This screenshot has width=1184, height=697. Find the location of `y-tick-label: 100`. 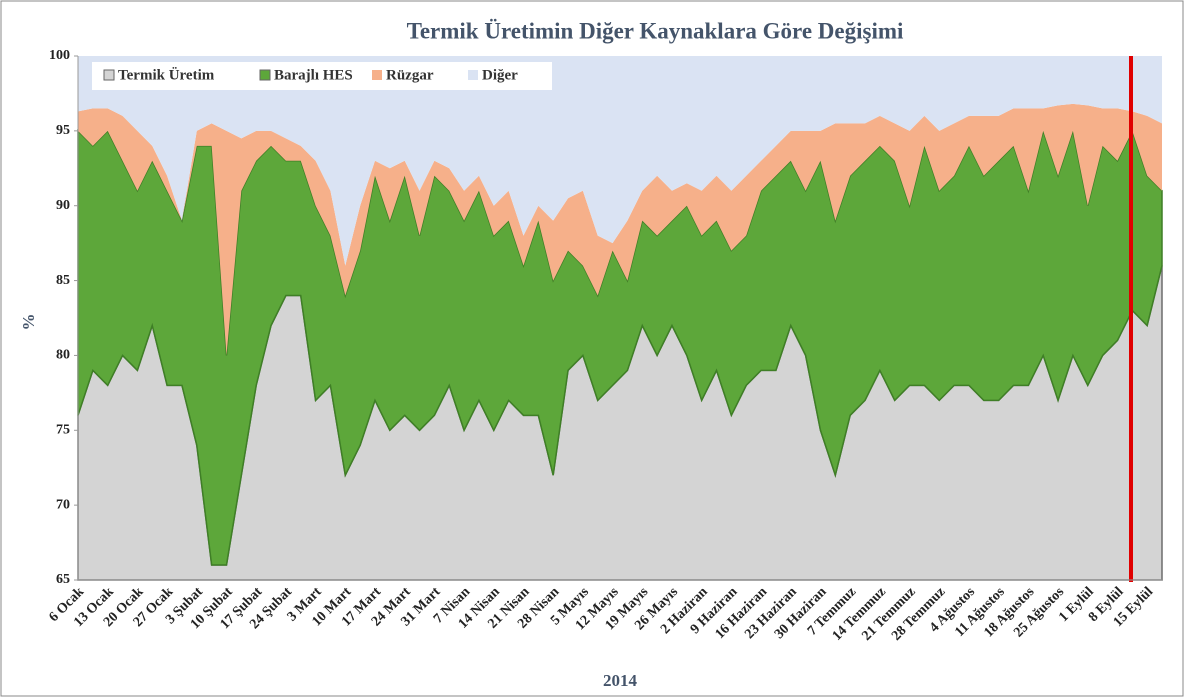

y-tick-label: 100 is located at coordinates (59, 55).